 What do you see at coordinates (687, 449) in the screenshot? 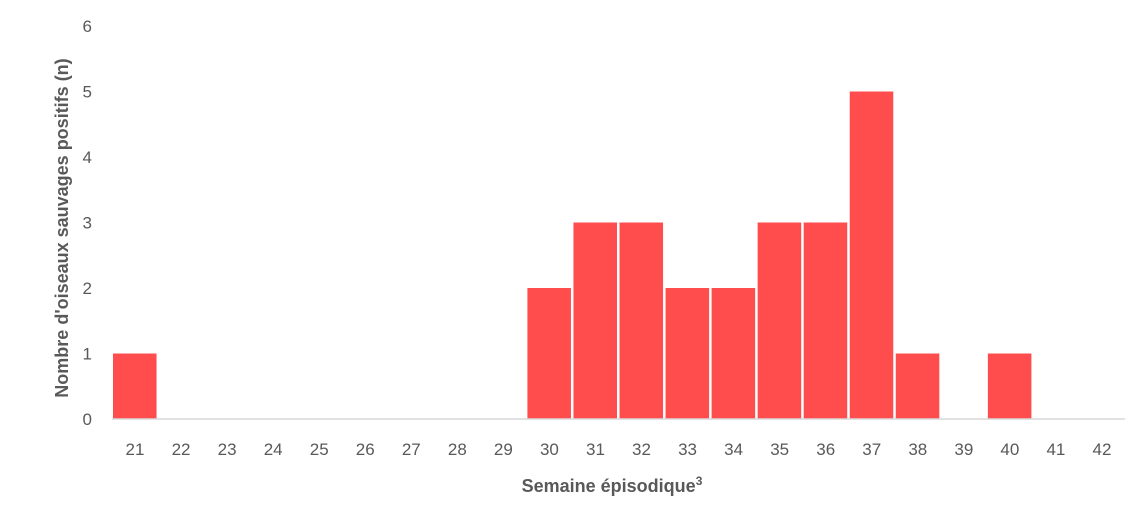
I see `x-tick-label: 33` at bounding box center [687, 449].